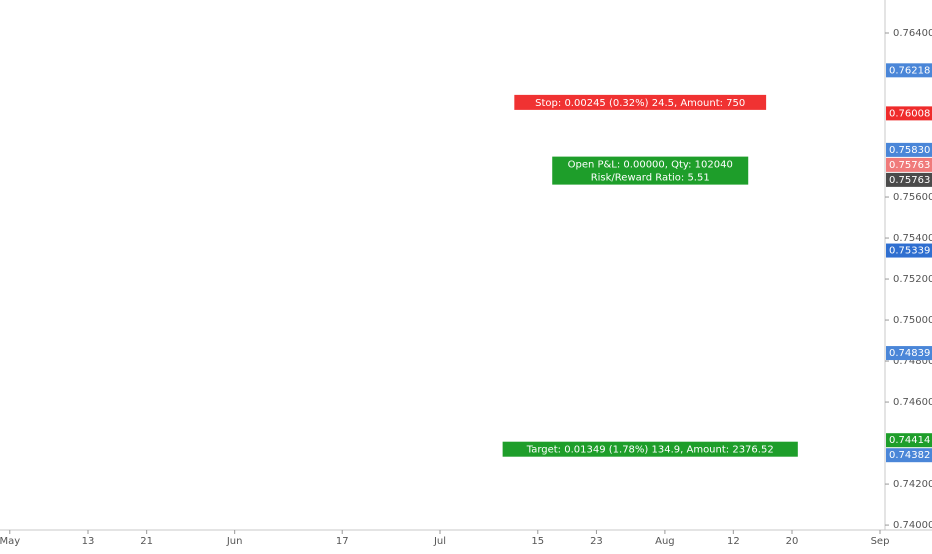 The image size is (932, 554). Describe the element at coordinates (912, 33) in the screenshot. I see `y-tick-label: 0.76400` at that location.